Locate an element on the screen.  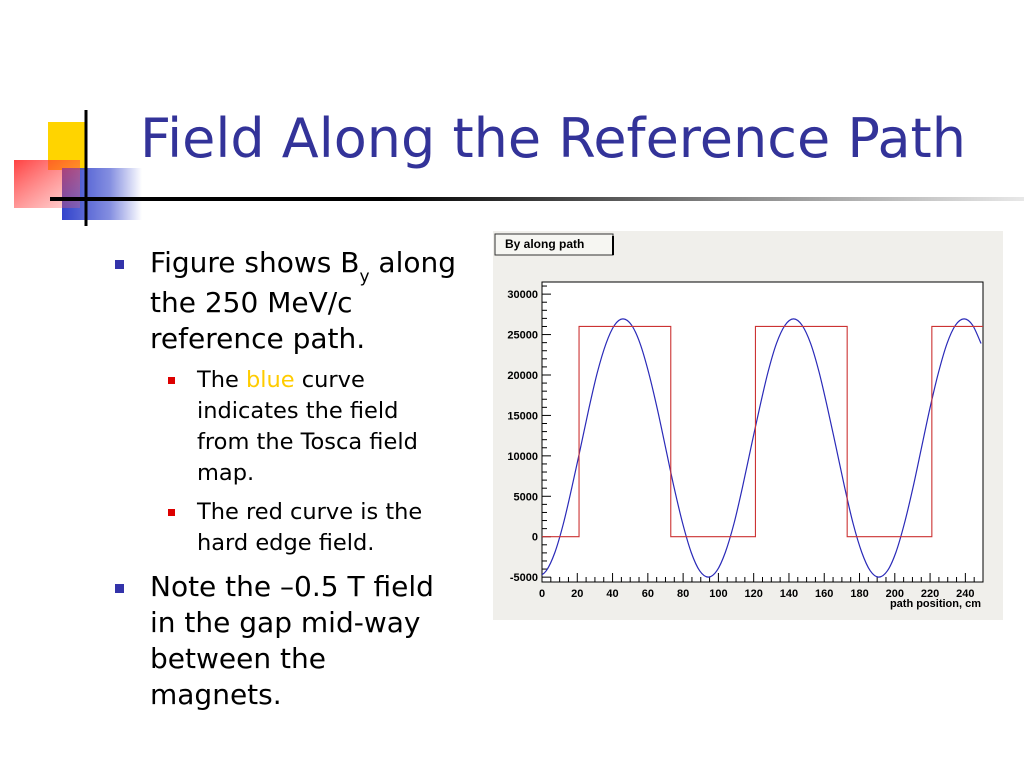
sub-bullet-text: The is located at coordinates (221, 380).